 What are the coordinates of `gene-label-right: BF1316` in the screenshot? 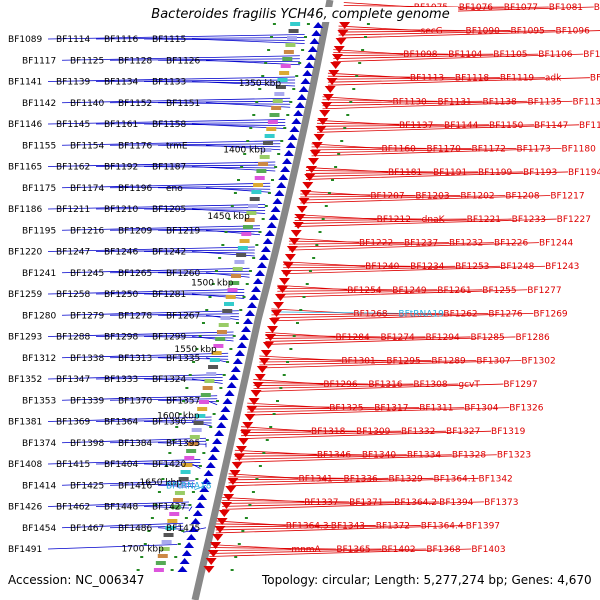 It's located at (385, 385).